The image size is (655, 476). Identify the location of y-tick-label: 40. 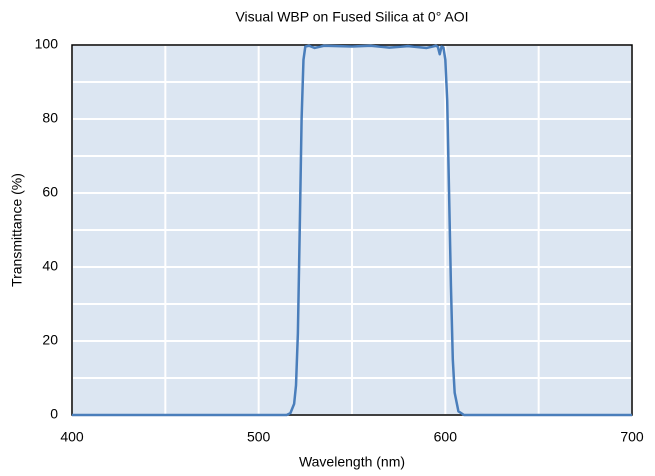
(50, 266).